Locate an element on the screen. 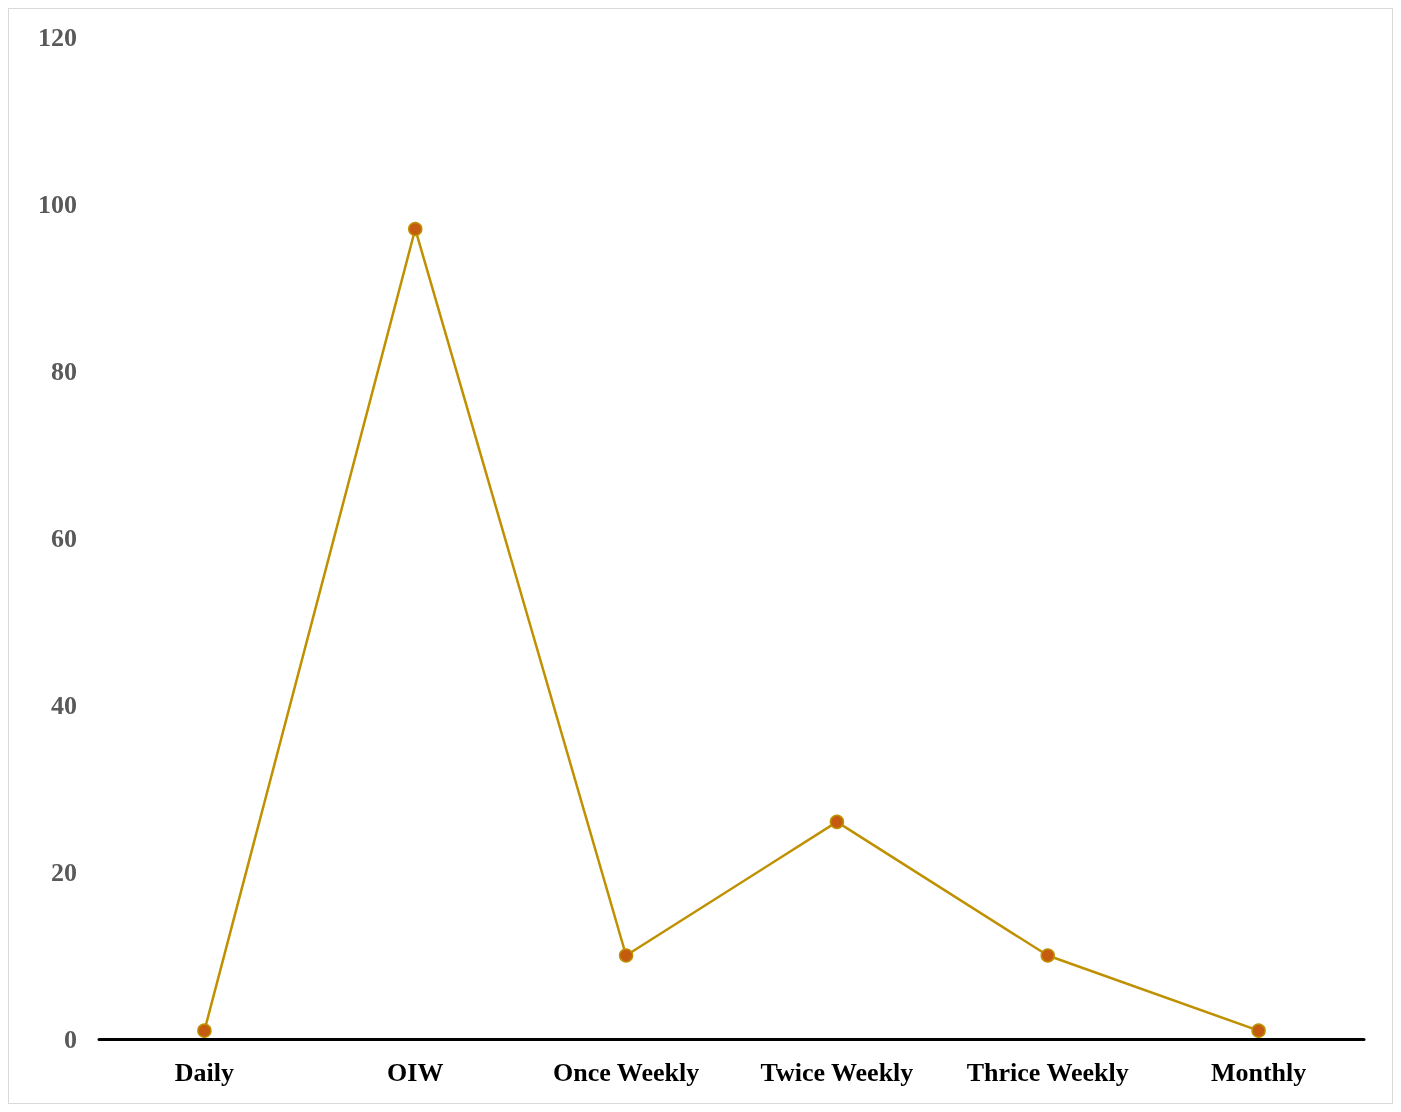 This screenshot has height=1112, width=1401. x-tick-label: Twice Weekly is located at coordinates (837, 1072).